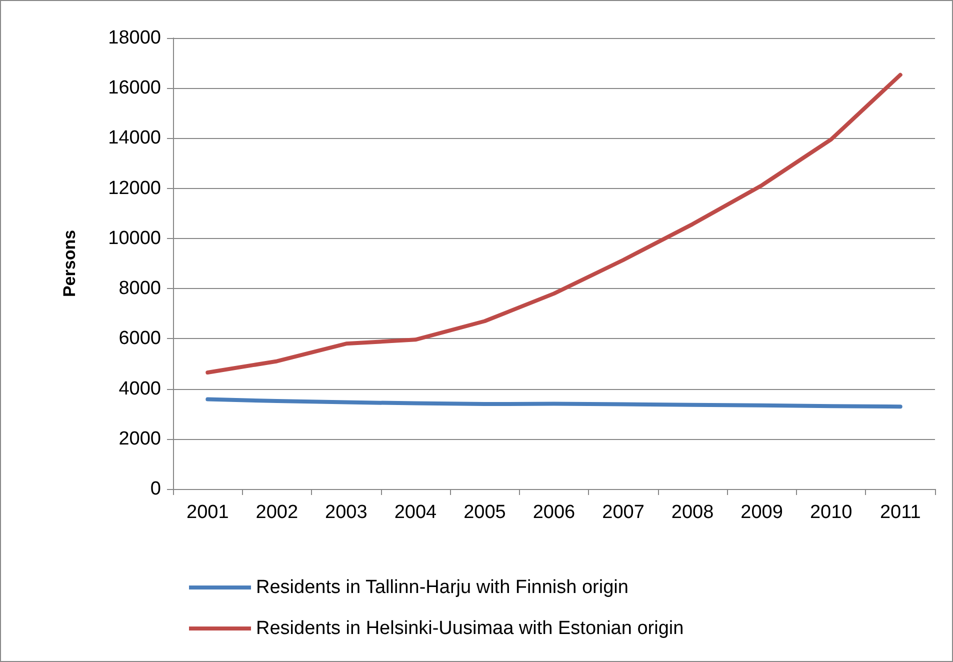  What do you see at coordinates (416, 512) in the screenshot?
I see `x-tick-label: 2004` at bounding box center [416, 512].